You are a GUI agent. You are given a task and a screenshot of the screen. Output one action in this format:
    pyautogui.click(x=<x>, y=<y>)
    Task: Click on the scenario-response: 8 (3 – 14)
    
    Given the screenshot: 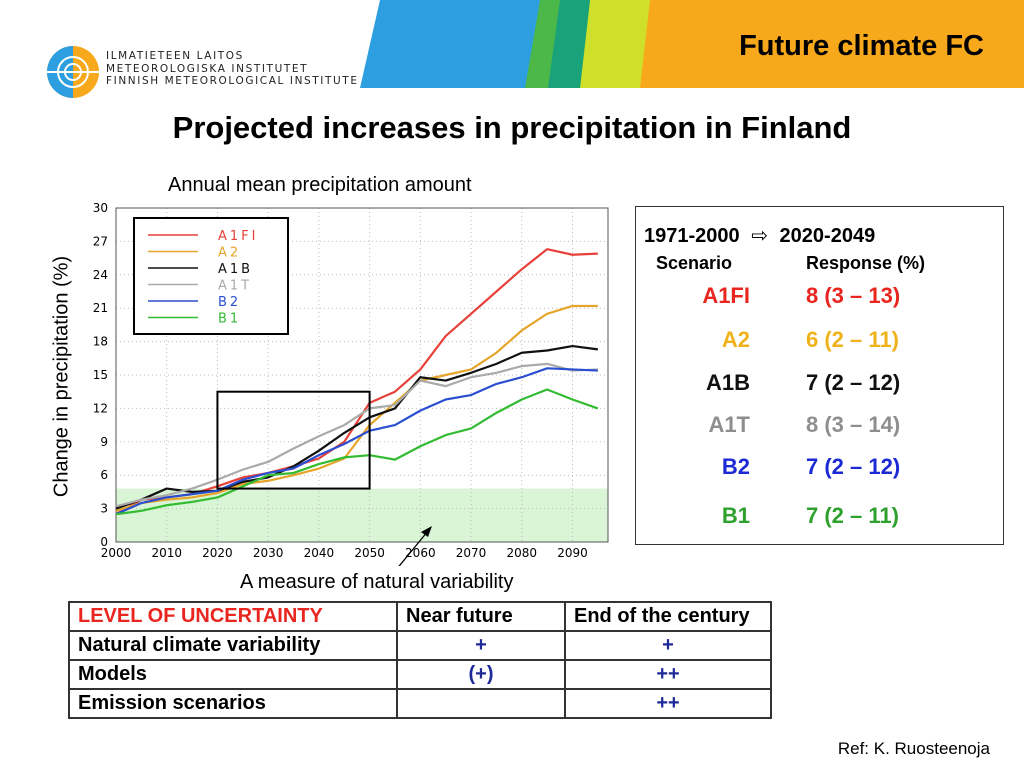 What is the action you would take?
    pyautogui.click(x=853, y=424)
    